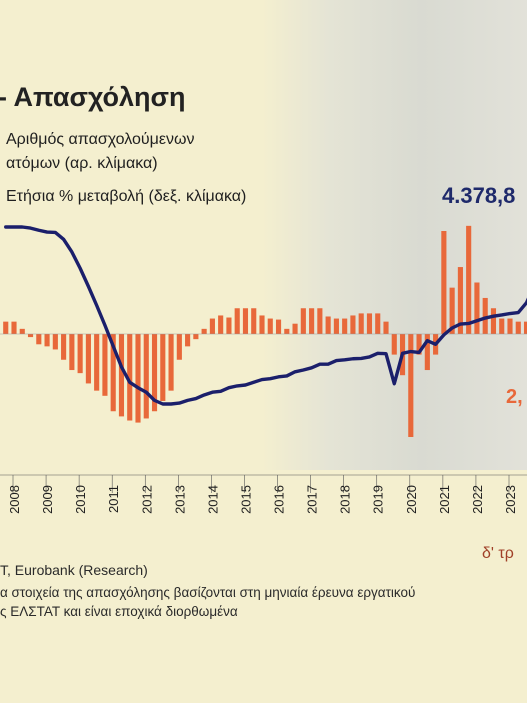  What do you see at coordinates (479, 195) in the screenshot?
I see `last-employment-label: 4.378,8` at bounding box center [479, 195].